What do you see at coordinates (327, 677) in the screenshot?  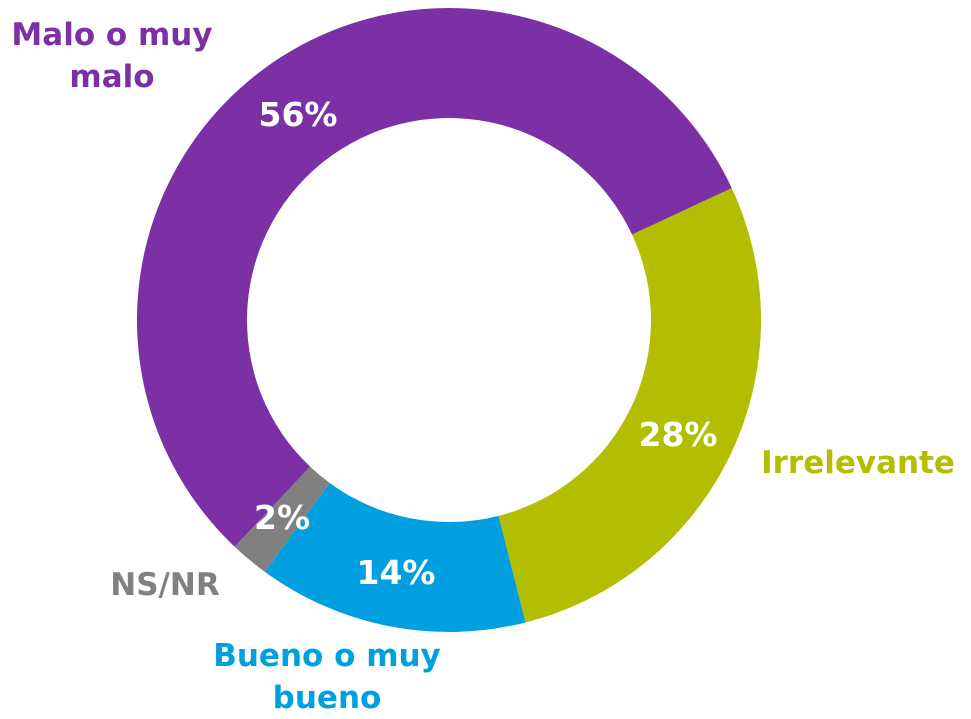 I see `category-label: Bueno o muy bueno` at bounding box center [327, 677].